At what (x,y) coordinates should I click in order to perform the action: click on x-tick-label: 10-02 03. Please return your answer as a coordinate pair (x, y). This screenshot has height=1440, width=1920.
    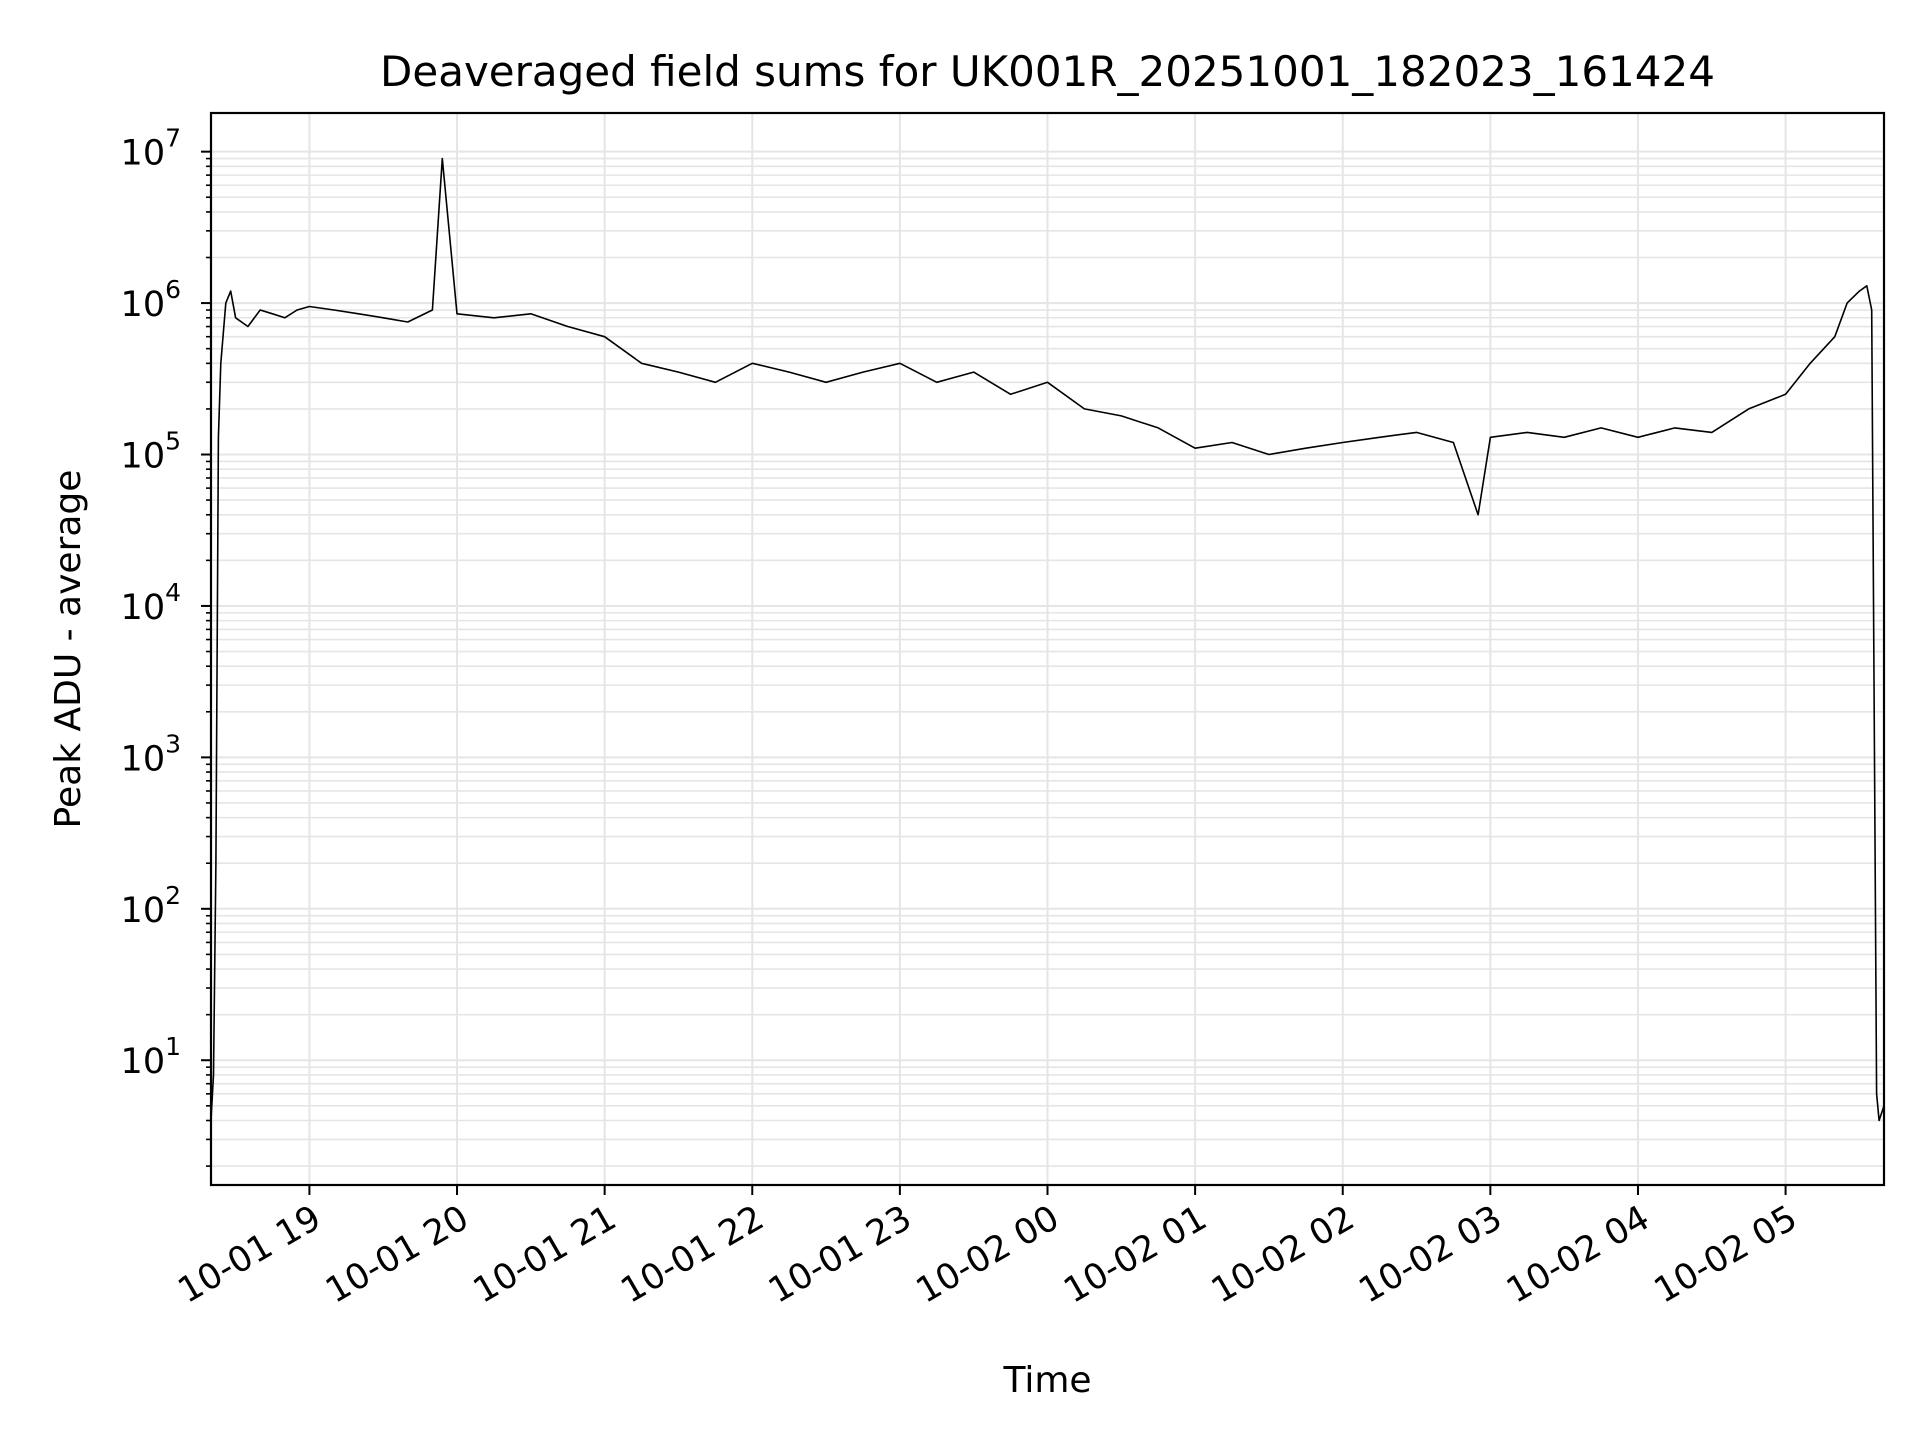
    Looking at the image, I should click on (1431, 1254).